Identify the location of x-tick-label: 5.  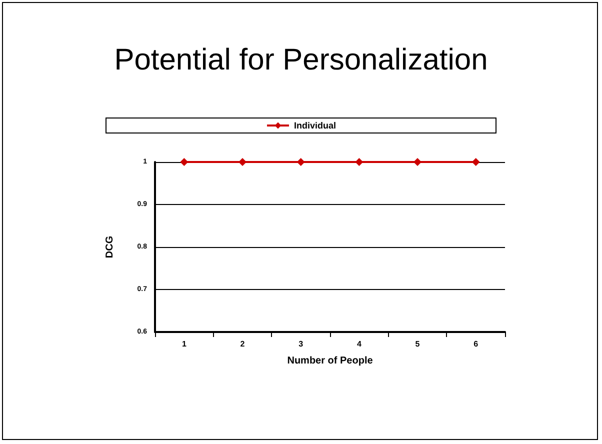
(417, 344).